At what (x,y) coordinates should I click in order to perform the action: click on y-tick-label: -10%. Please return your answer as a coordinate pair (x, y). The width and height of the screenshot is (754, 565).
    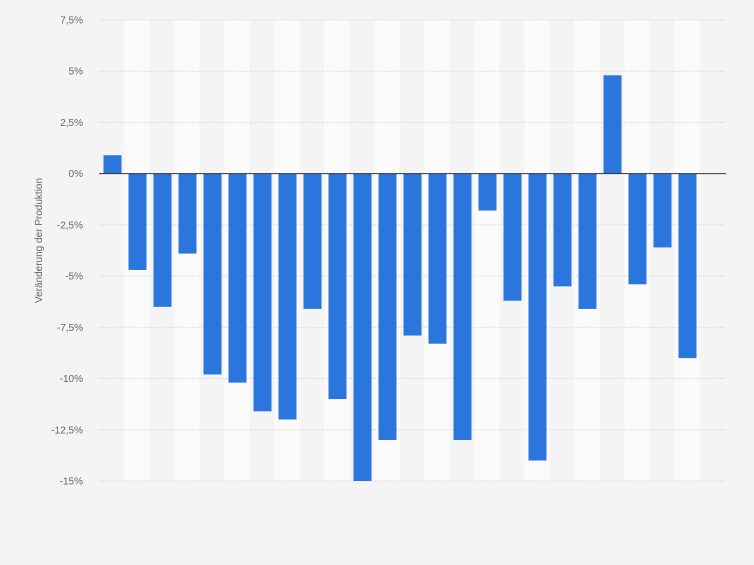
    Looking at the image, I should click on (71, 379).